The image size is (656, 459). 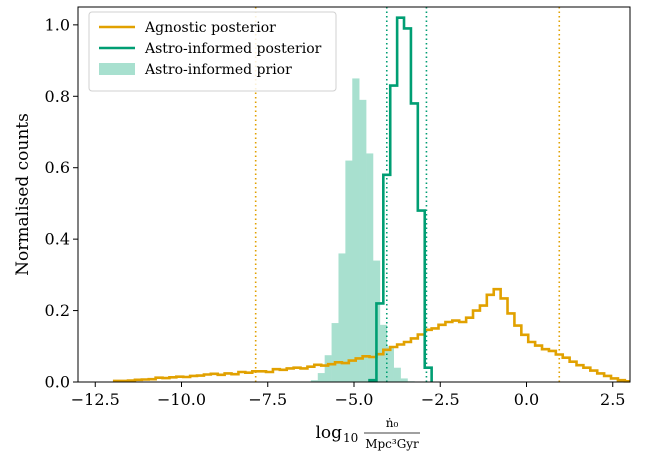 I want to click on legend-label-agnostic: Agnostic posterior, so click(x=210, y=28).